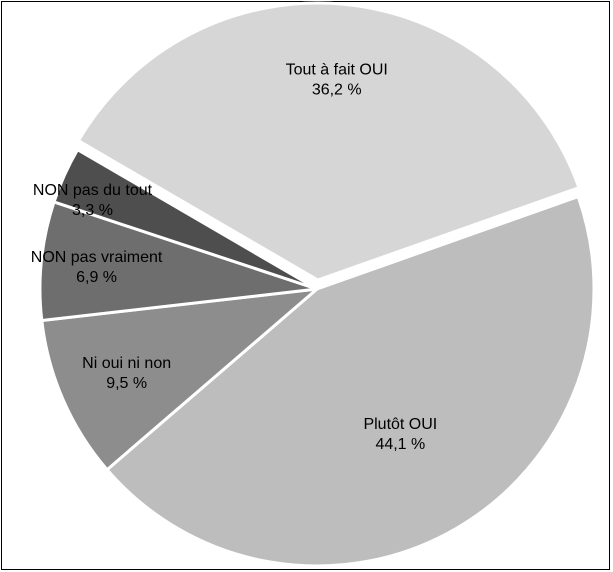  I want to click on slice-value-plutot-oui: 44,1 %, so click(400, 444).